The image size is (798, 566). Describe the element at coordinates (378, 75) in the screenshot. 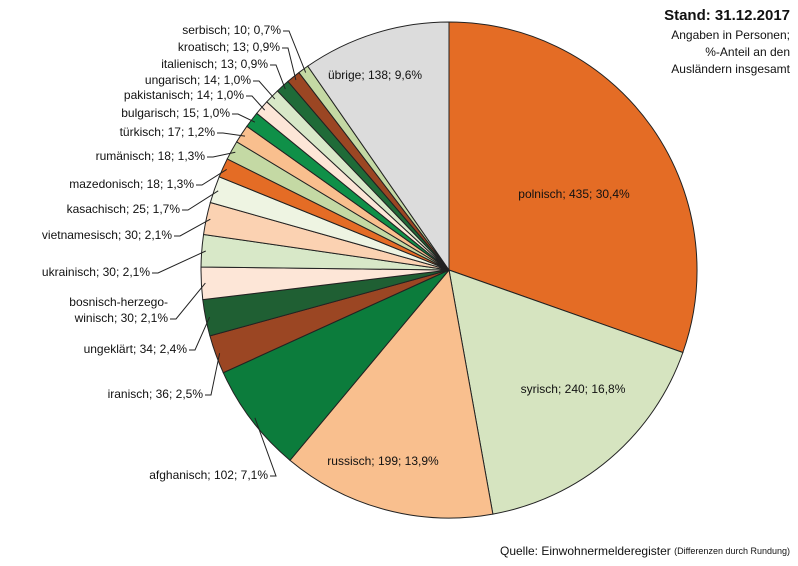

I see `value-label: 138` at that location.